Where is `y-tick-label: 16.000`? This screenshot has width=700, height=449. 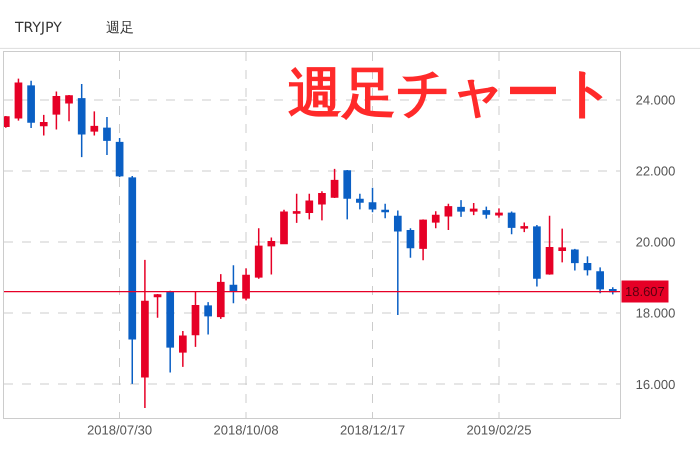
y-tick-label: 16.000 is located at coordinates (656, 384).